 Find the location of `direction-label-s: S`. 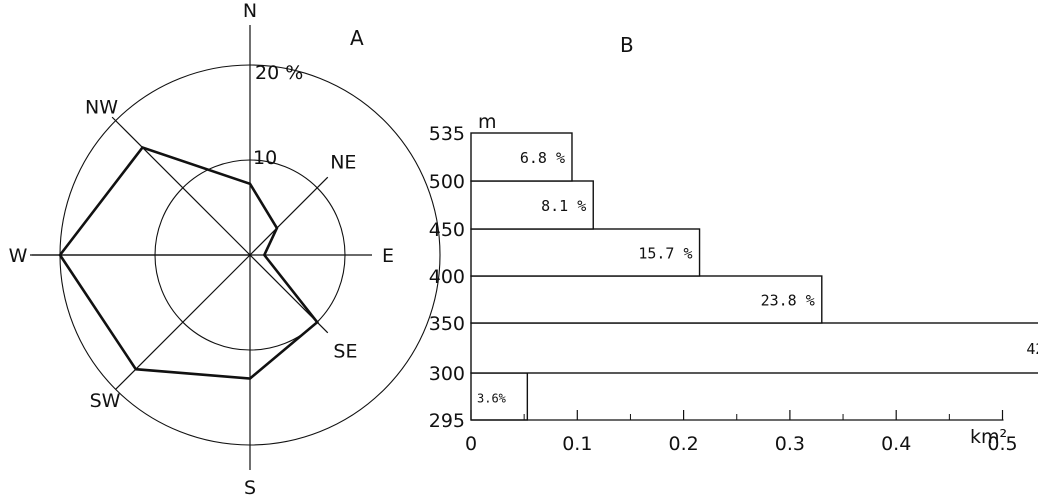

direction-label-s: S is located at coordinates (250, 486).